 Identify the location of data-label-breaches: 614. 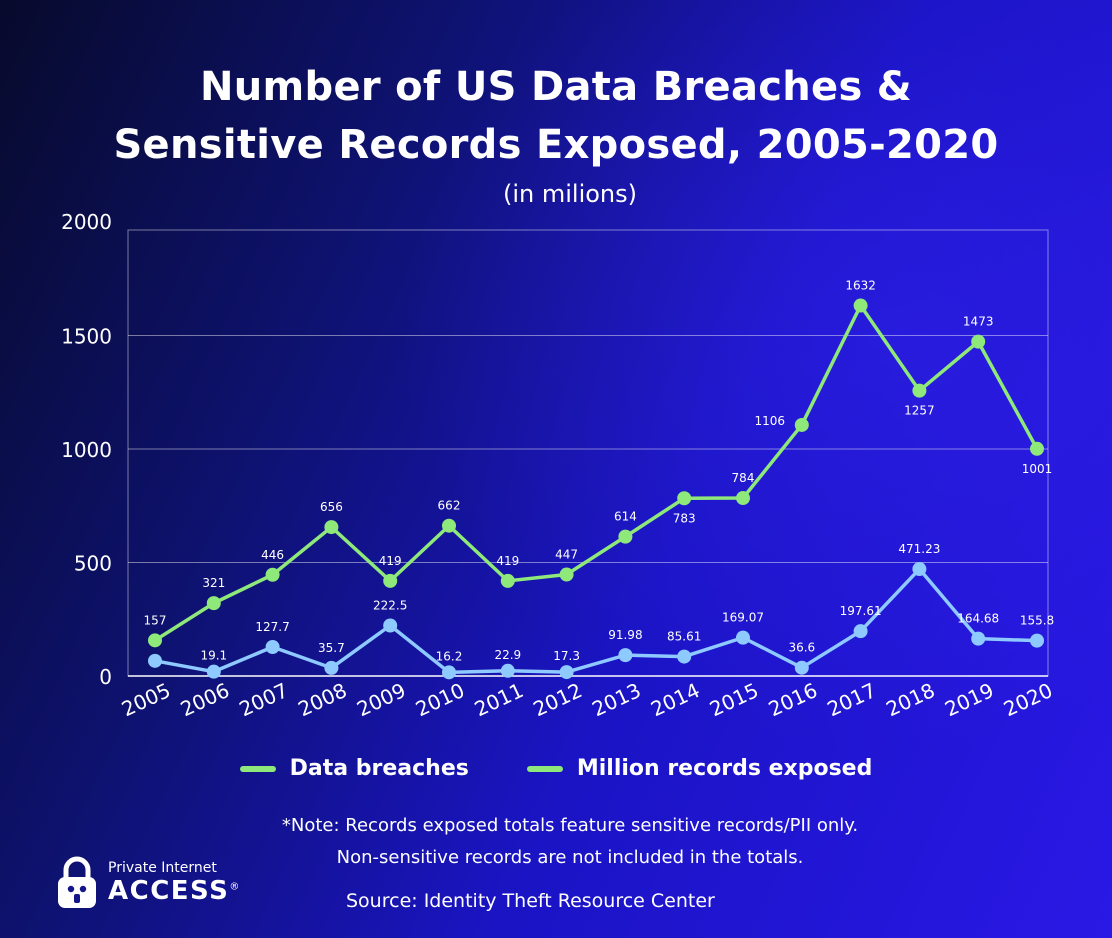
(625, 517).